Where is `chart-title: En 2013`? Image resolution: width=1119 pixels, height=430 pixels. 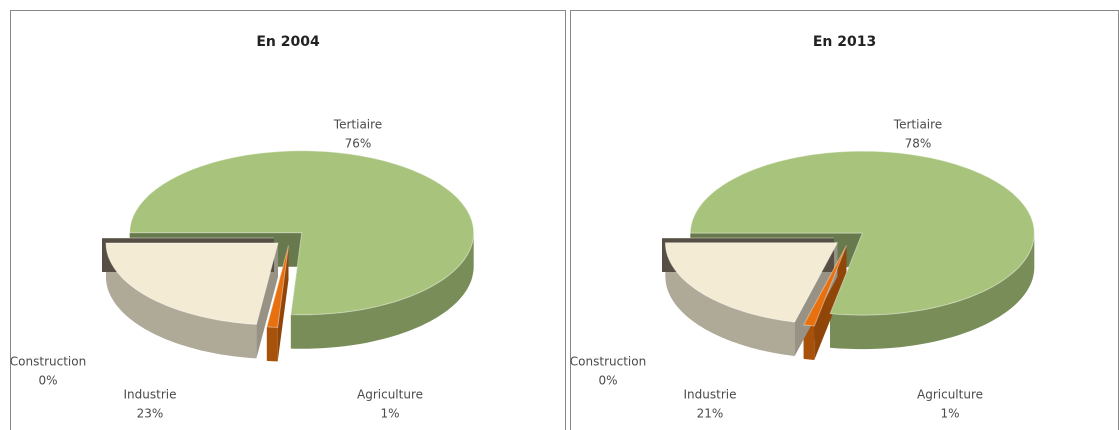 chart-title: En 2013 is located at coordinates (844, 42).